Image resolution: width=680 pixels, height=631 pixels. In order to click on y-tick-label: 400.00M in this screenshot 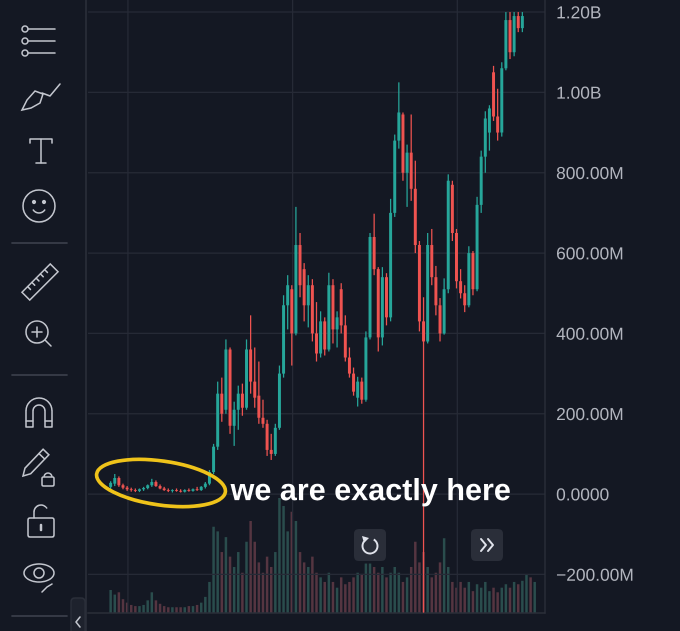, I will do `click(589, 334)`.